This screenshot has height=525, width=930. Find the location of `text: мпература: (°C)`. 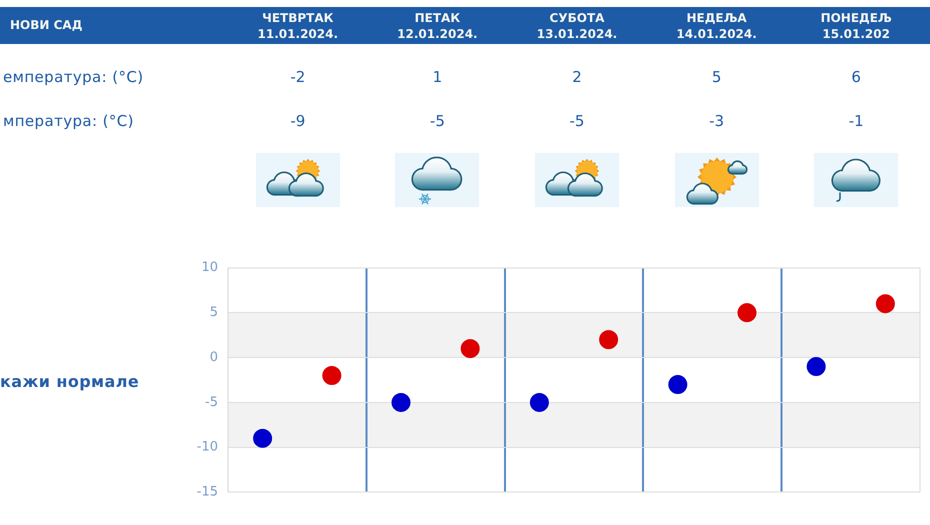

text: мпература: (°C) is located at coordinates (68, 121).